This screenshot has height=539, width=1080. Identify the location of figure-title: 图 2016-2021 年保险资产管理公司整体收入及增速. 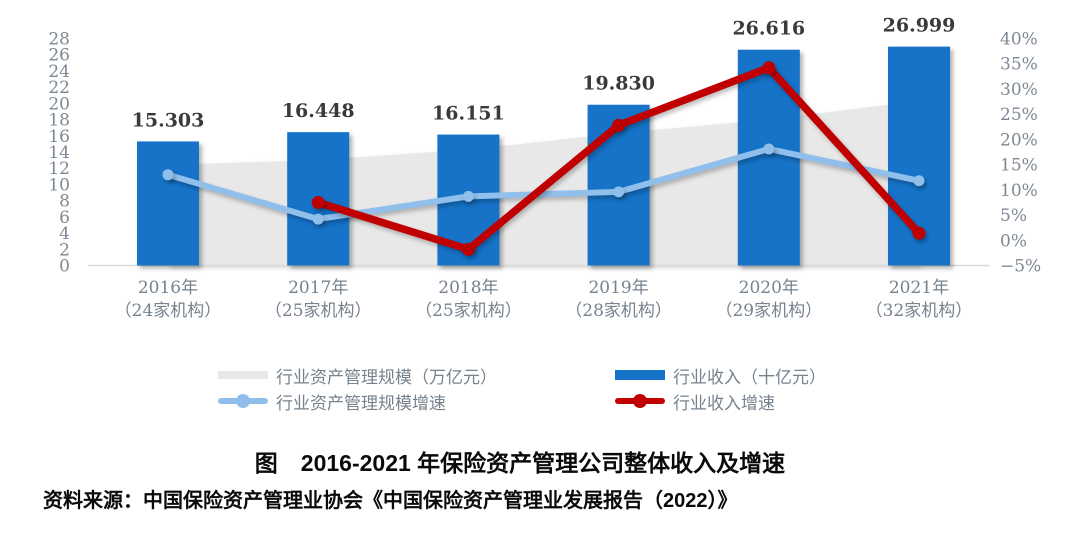
(520, 463).